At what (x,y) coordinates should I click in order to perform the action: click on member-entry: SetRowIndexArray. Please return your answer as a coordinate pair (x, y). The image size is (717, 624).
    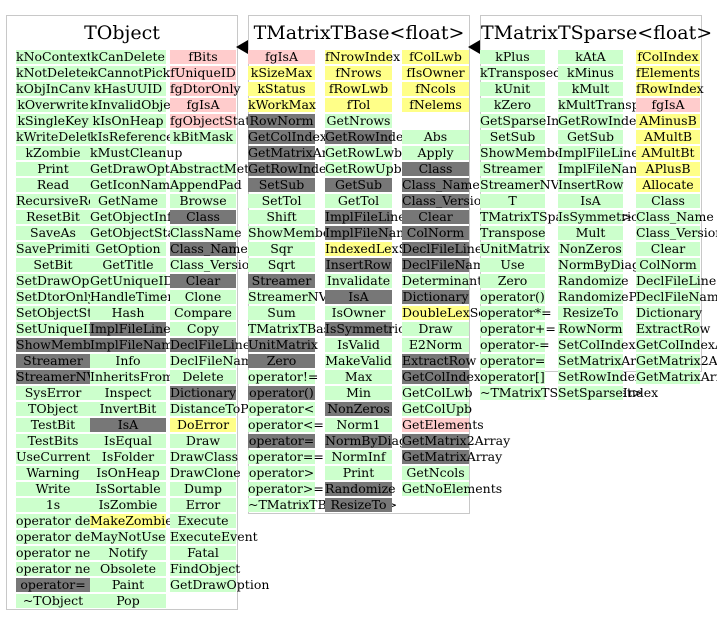
    Looking at the image, I should click on (618, 376).